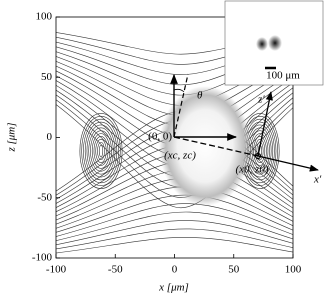 This screenshot has height=296, width=325. Describe the element at coordinates (42, 258) in the screenshot. I see `y-tick-label: -100` at that location.